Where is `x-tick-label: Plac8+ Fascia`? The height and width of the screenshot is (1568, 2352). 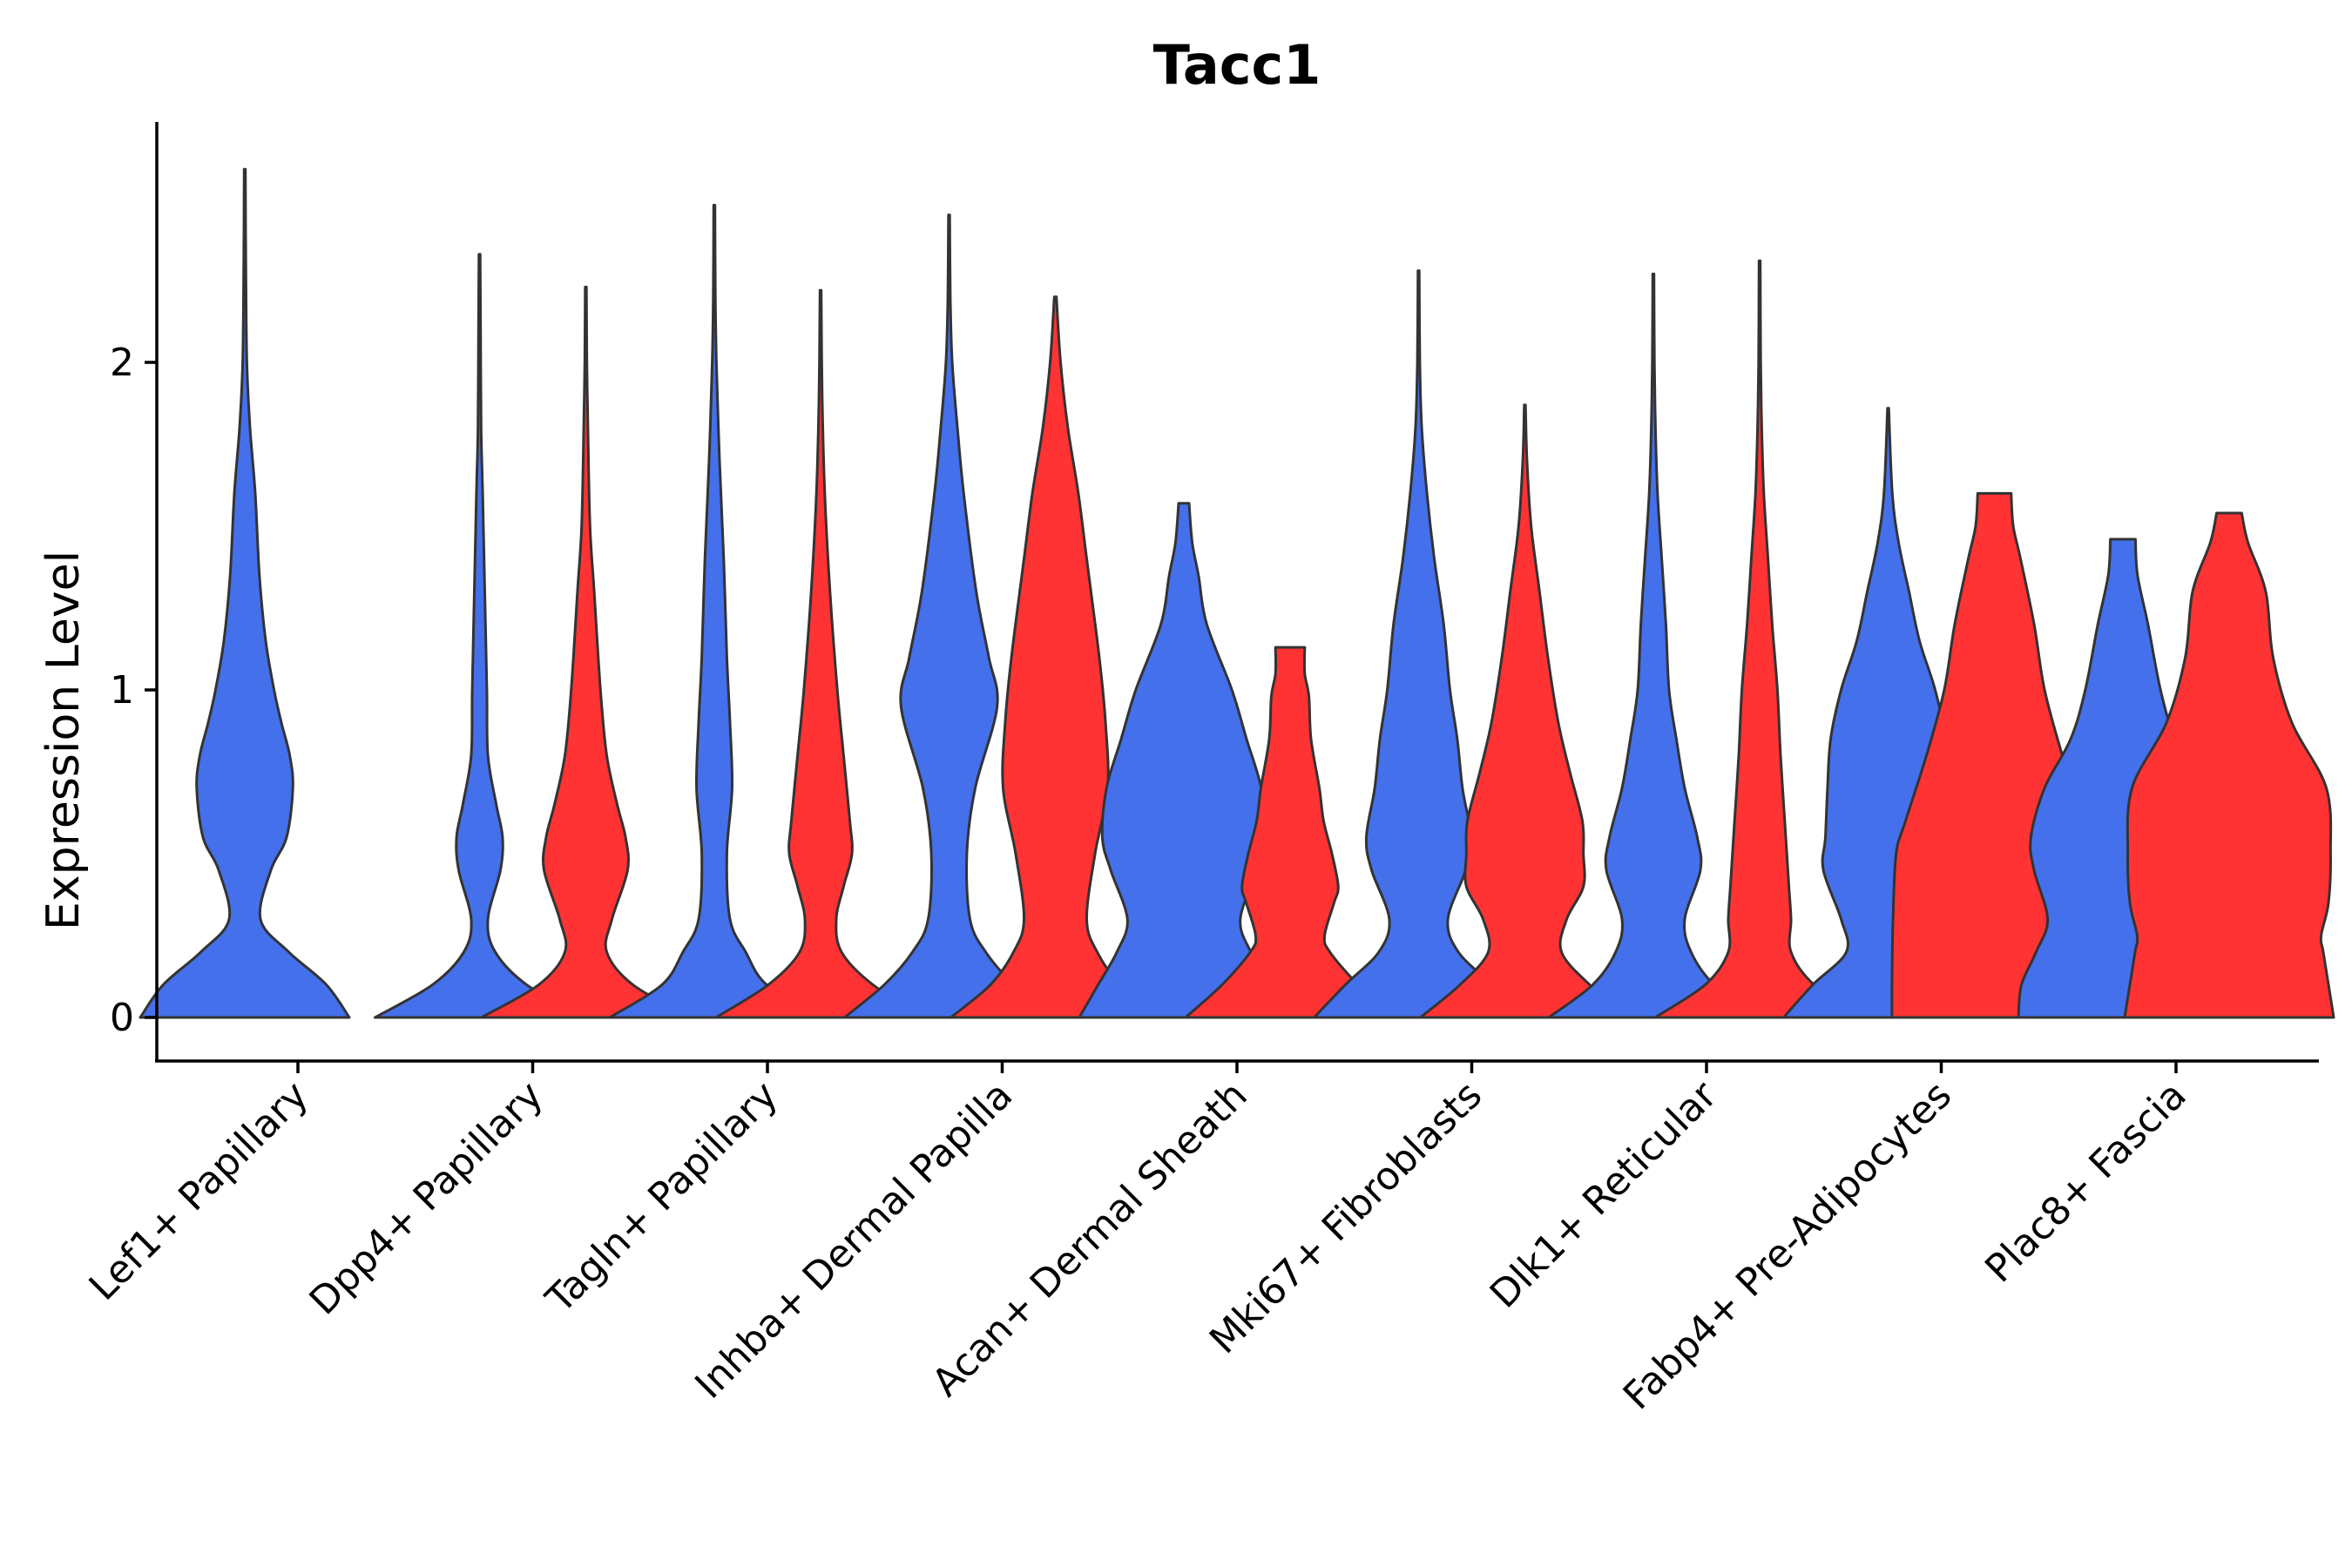
x-tick-label: Plac8+ Fascia is located at coordinates (2086, 1182).